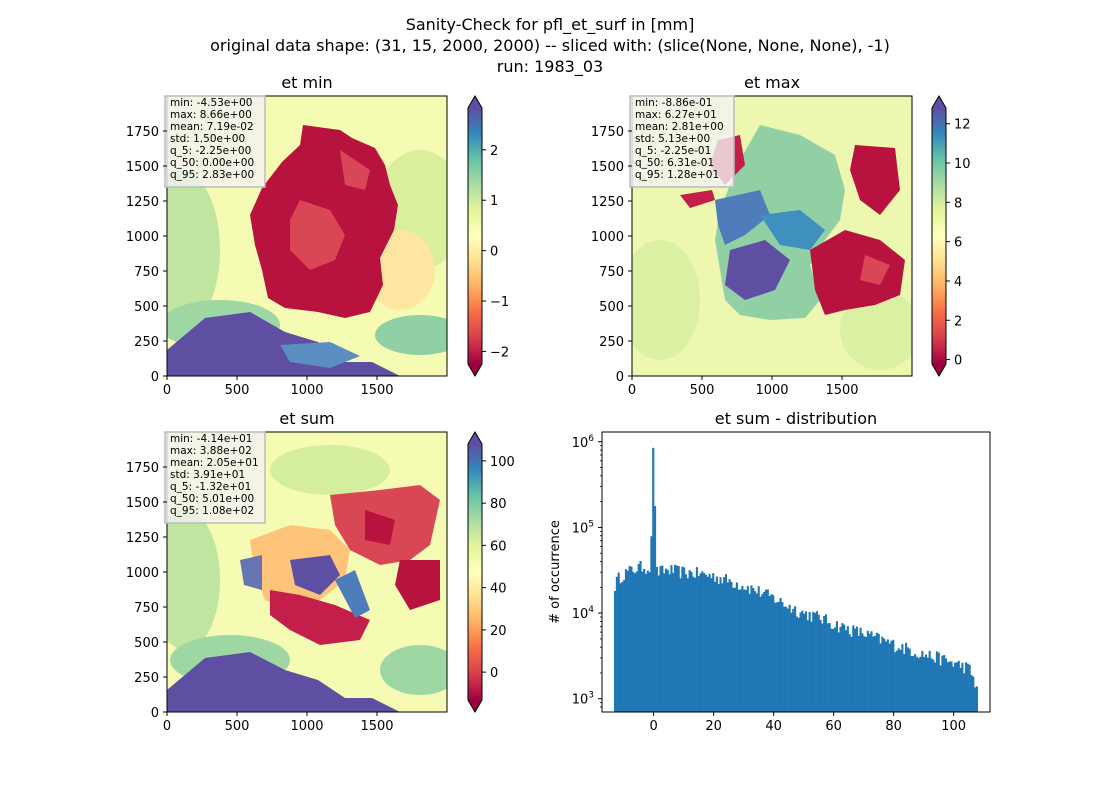 Image resolution: width=1100 pixels, height=800 pixels. What do you see at coordinates (211, 451) in the screenshot?
I see `stat-line: max: 3.88e+02` at bounding box center [211, 451].